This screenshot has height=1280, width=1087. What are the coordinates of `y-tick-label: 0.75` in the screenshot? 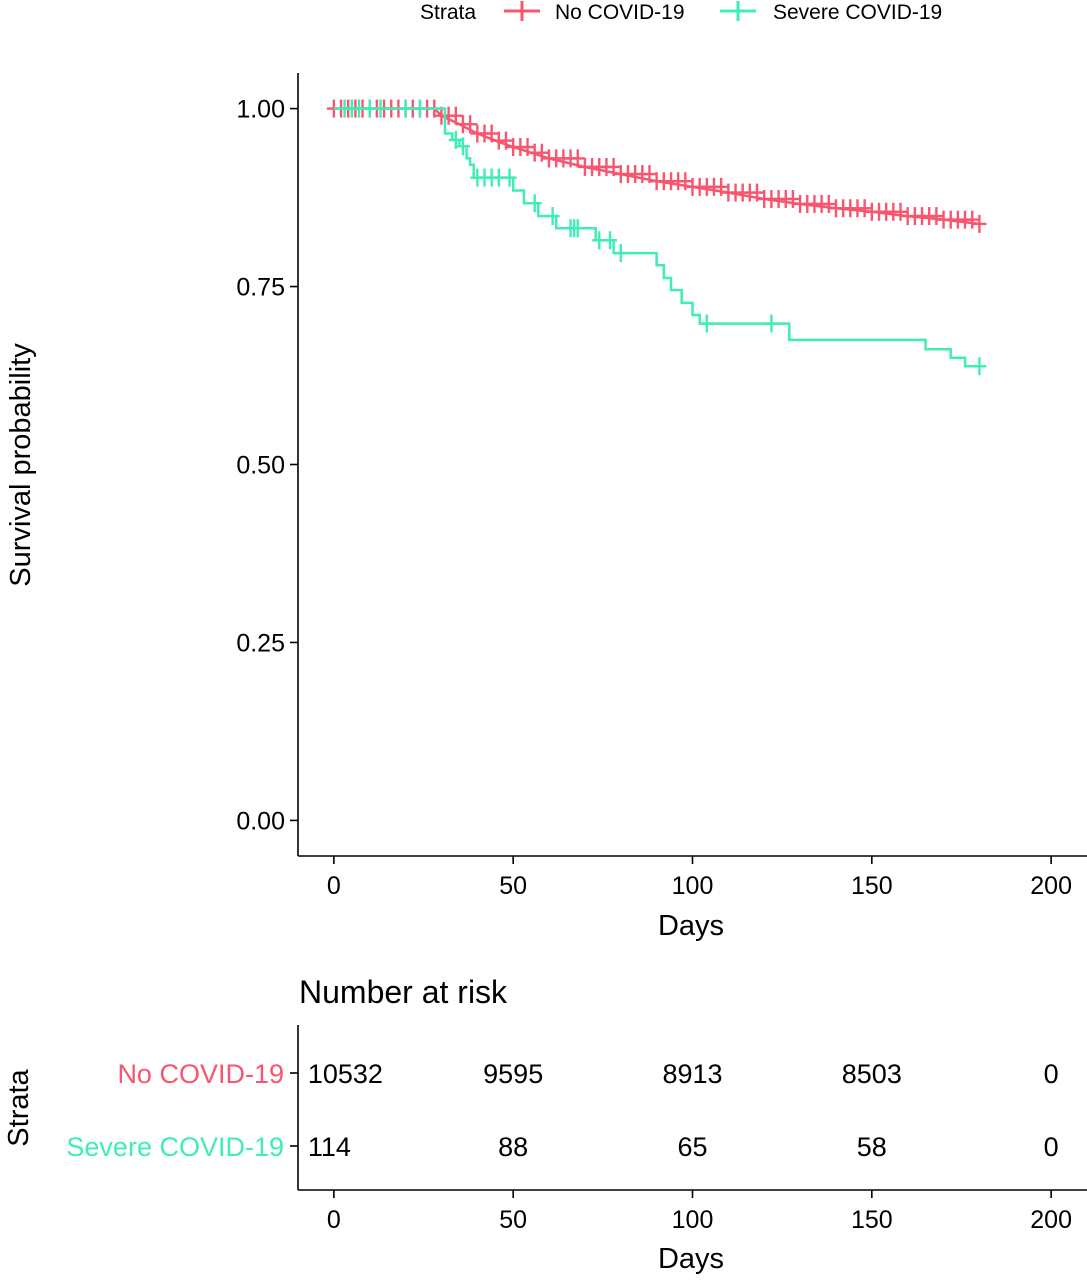 It's located at (260, 288).